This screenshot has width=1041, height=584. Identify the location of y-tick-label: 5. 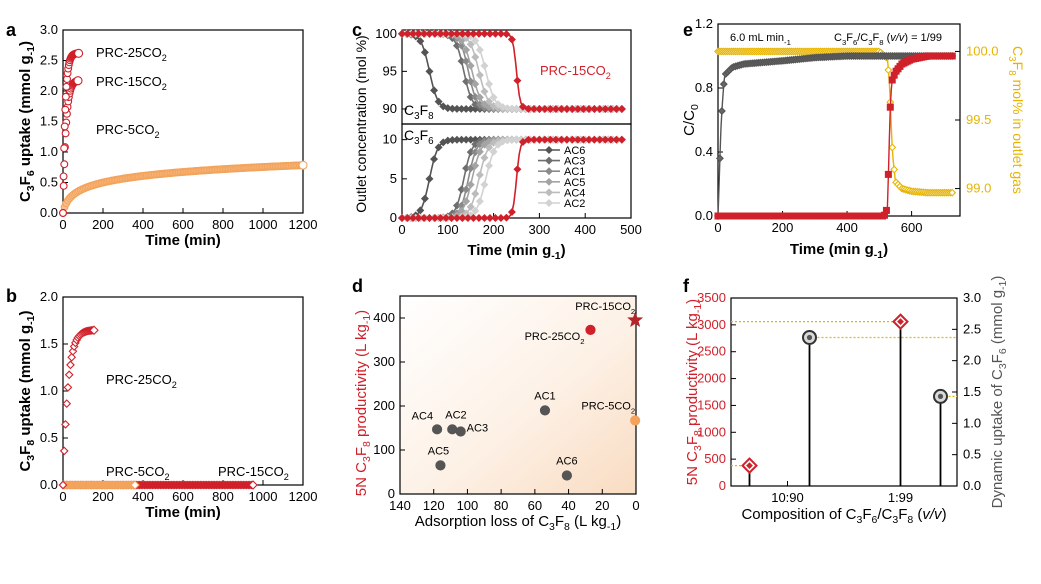
(393, 178).